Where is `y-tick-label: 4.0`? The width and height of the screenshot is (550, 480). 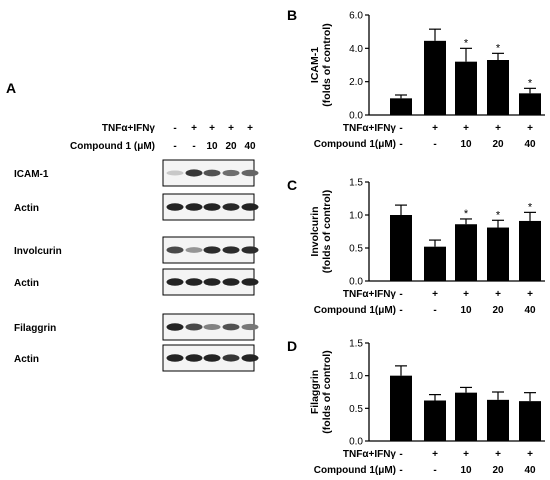 y-tick-label: 4.0 is located at coordinates (356, 49).